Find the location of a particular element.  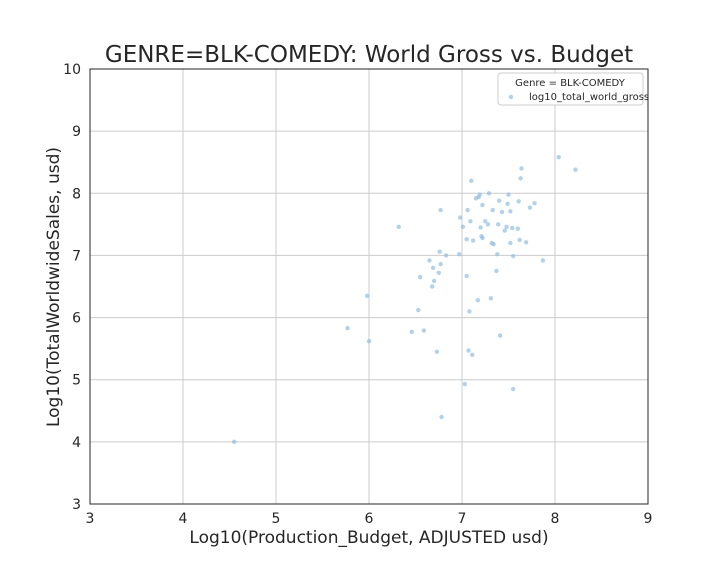

x-tick-label: 6 is located at coordinates (369, 519).